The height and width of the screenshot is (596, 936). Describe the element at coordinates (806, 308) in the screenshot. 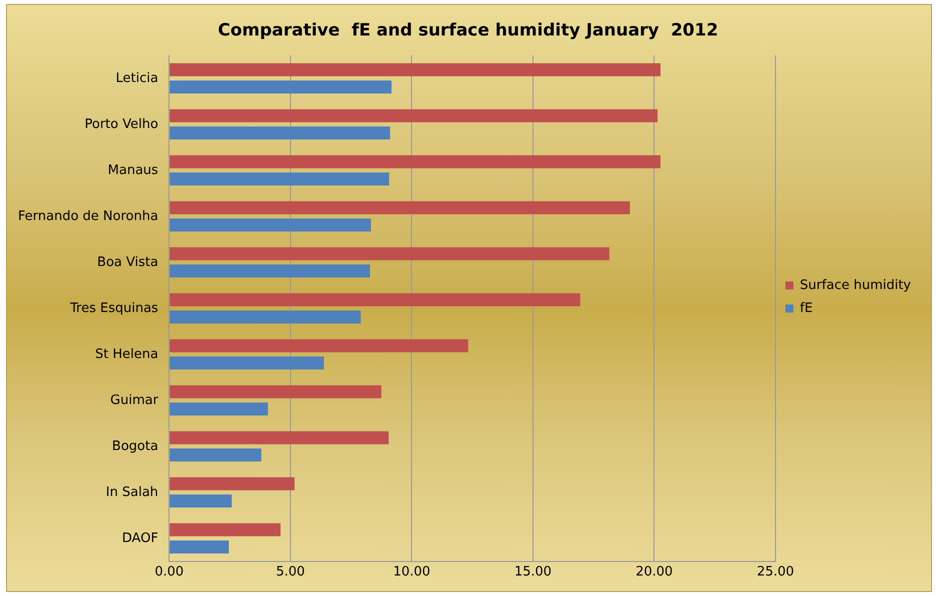

I see `legend-label: fE` at that location.